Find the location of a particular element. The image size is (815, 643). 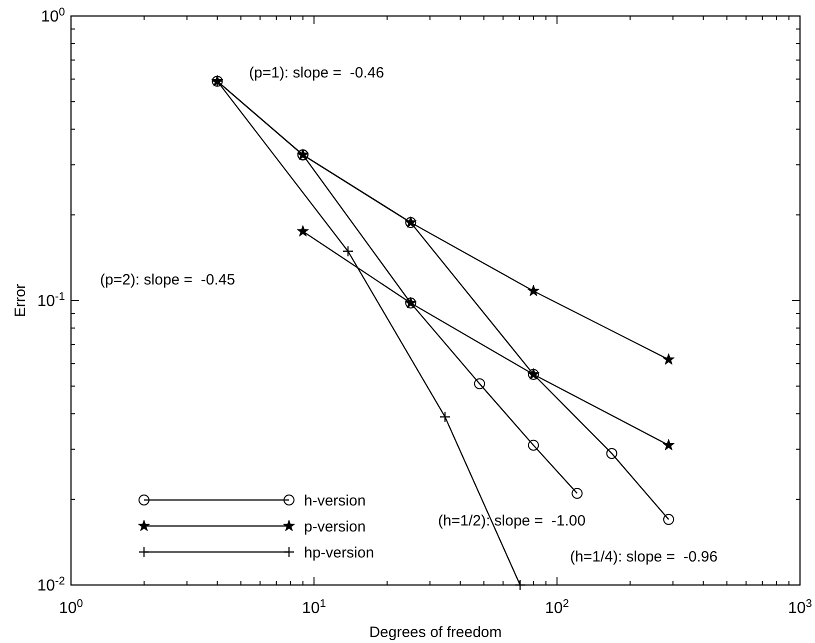

x-tick-label: 10$^{0}$ is located at coordinates (71, 607).